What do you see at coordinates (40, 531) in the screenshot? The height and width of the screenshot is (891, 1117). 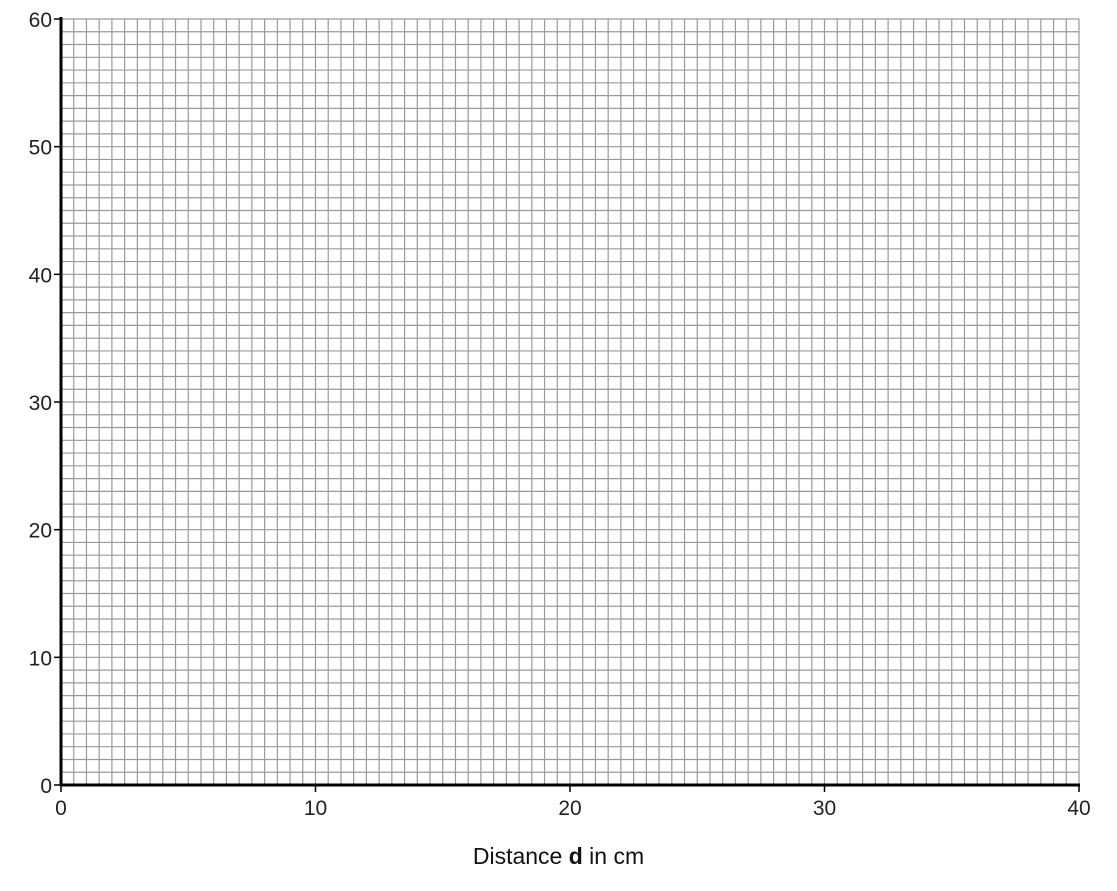 I see `y-tick-label: 20` at bounding box center [40, 531].